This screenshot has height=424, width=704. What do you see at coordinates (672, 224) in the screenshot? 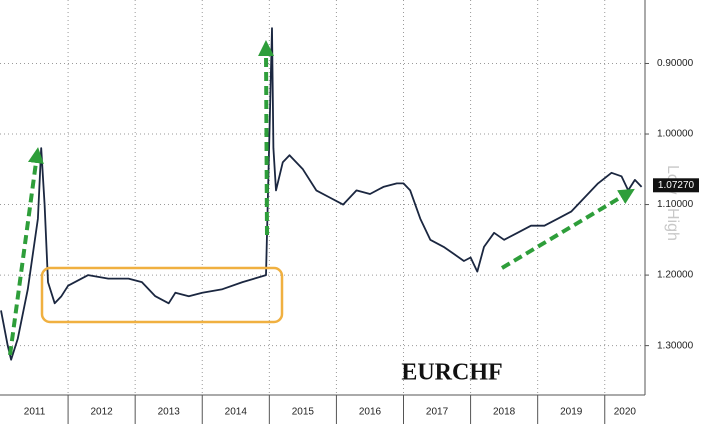
I see `side-label: High` at bounding box center [672, 224].